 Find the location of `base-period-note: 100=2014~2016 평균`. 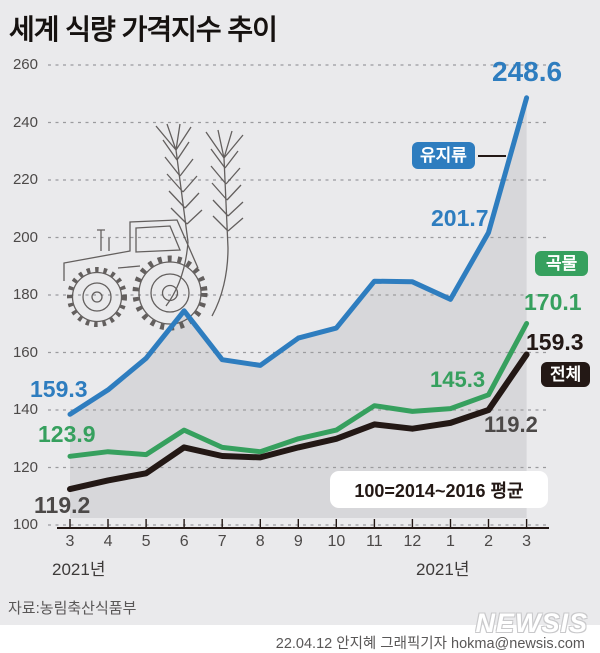

base-period-note: 100=2014~2016 평균 is located at coordinates (439, 489).